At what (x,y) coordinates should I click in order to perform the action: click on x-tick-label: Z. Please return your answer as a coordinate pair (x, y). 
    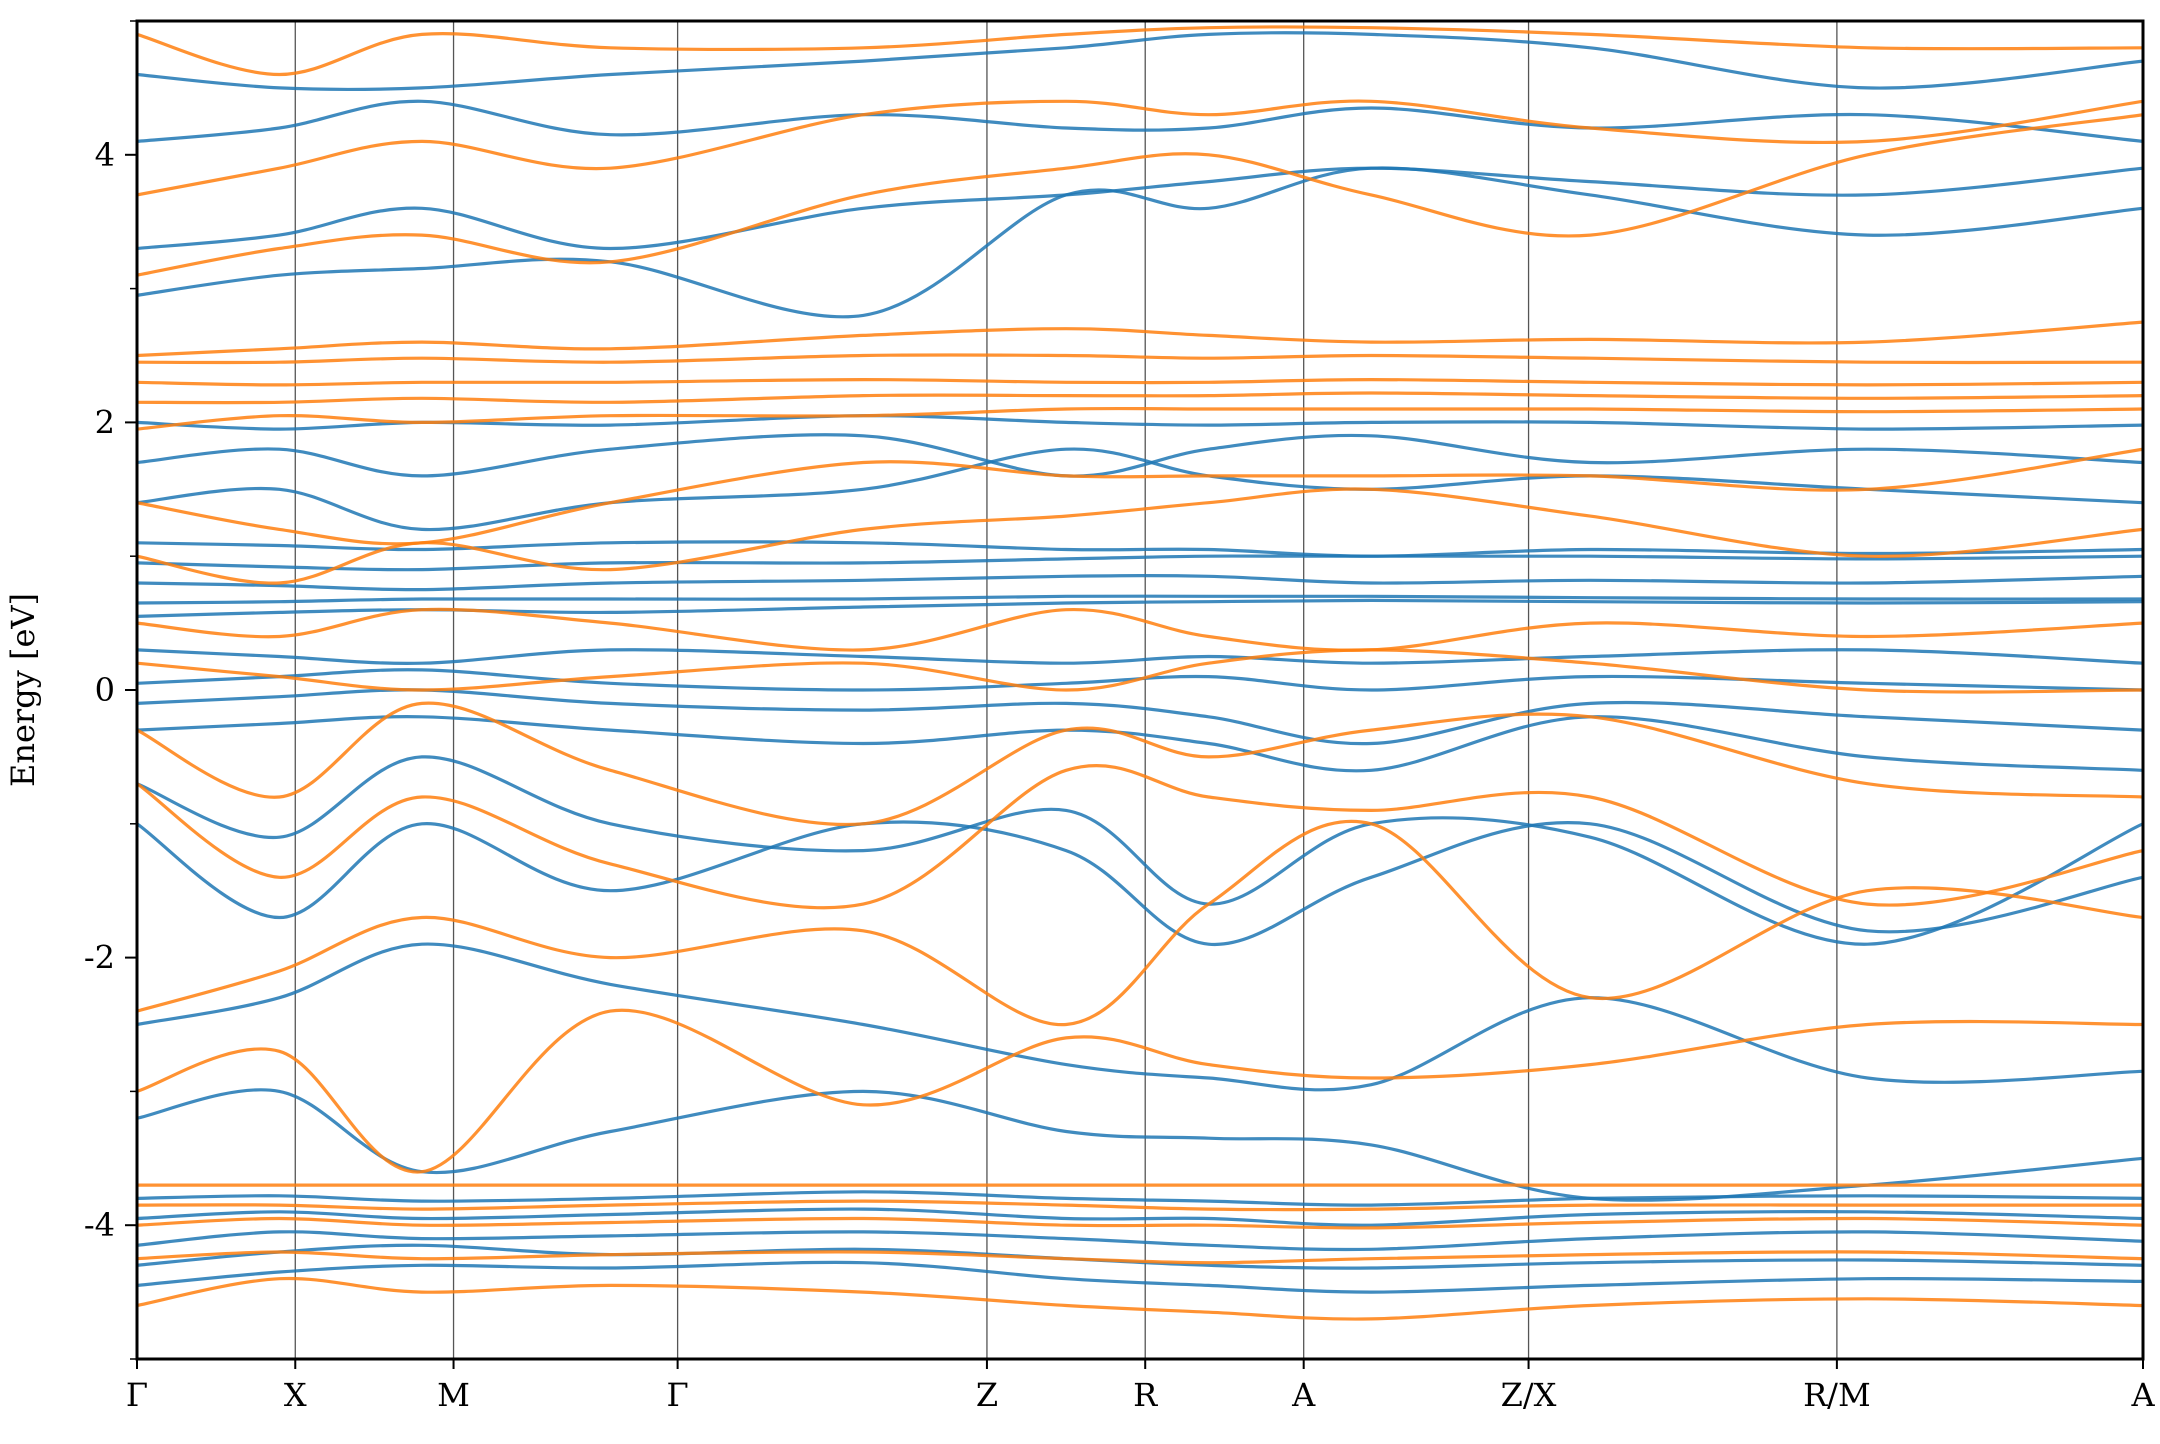
    Looking at the image, I should click on (987, 1395).